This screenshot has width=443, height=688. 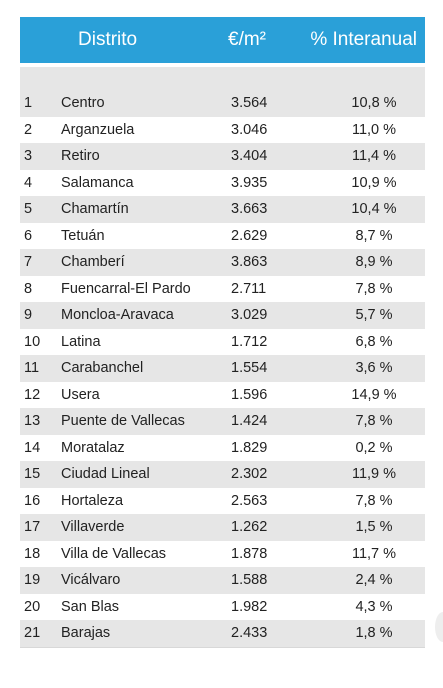 What do you see at coordinates (222, 129) in the screenshot?
I see `table-row: 2 Arganzuela 3.046 11,0 %` at bounding box center [222, 129].